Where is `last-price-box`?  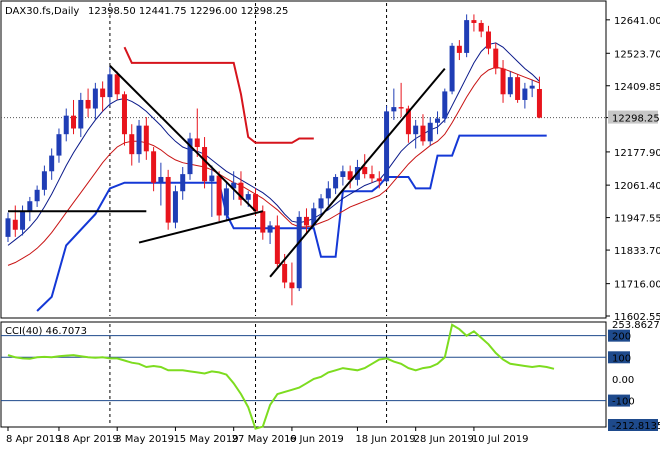 last-price-box is located at coordinates (633, 117).